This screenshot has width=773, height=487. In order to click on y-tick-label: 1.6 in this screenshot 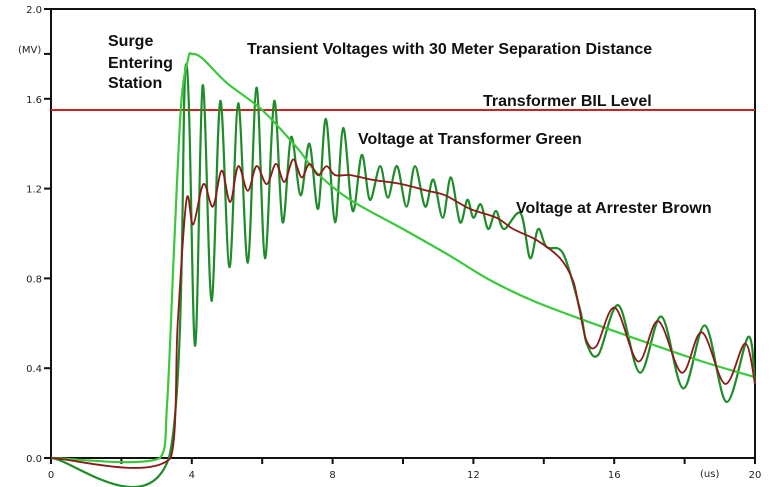, I will do `click(34, 100)`.